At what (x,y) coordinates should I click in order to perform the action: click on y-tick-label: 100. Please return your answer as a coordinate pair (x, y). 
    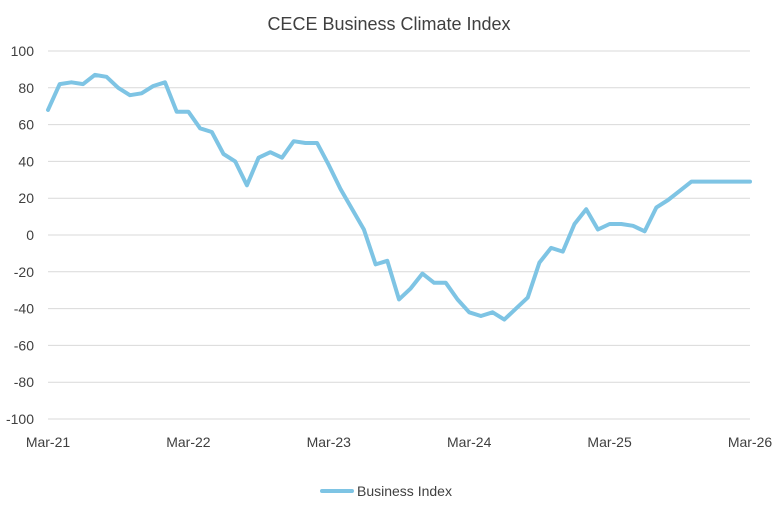
    Looking at the image, I should click on (23, 51).